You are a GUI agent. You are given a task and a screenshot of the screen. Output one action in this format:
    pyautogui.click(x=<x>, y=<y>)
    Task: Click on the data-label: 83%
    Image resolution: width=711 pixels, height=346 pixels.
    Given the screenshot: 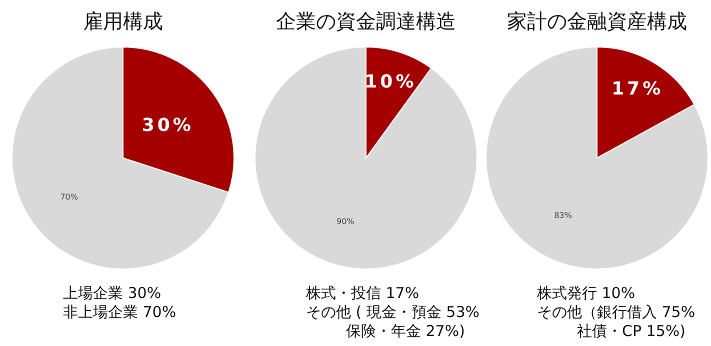 What is the action you would take?
    pyautogui.click(x=563, y=215)
    